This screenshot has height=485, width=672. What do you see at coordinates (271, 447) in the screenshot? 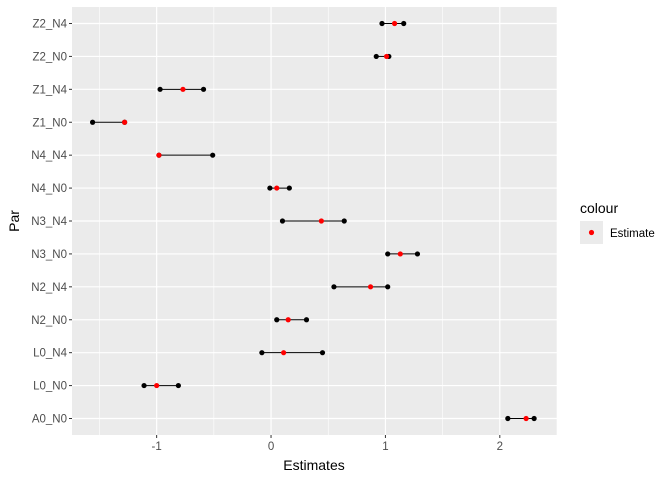
I see `x-tick-label: 0` at bounding box center [271, 447].